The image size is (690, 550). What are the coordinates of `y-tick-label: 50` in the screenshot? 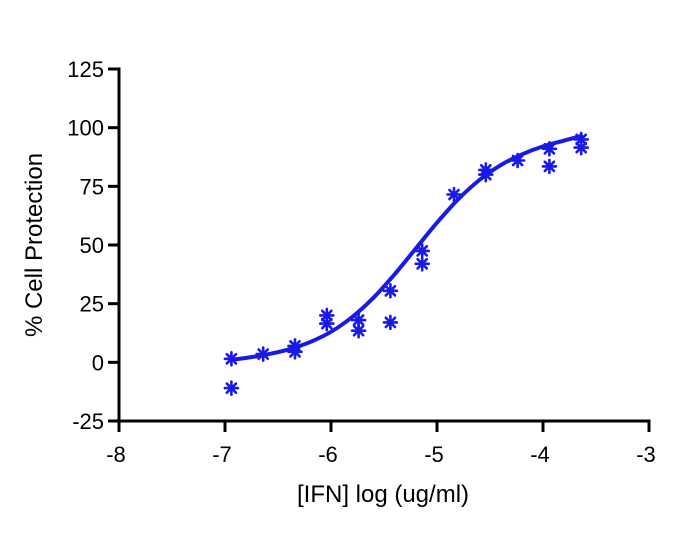 It's located at (92, 245).